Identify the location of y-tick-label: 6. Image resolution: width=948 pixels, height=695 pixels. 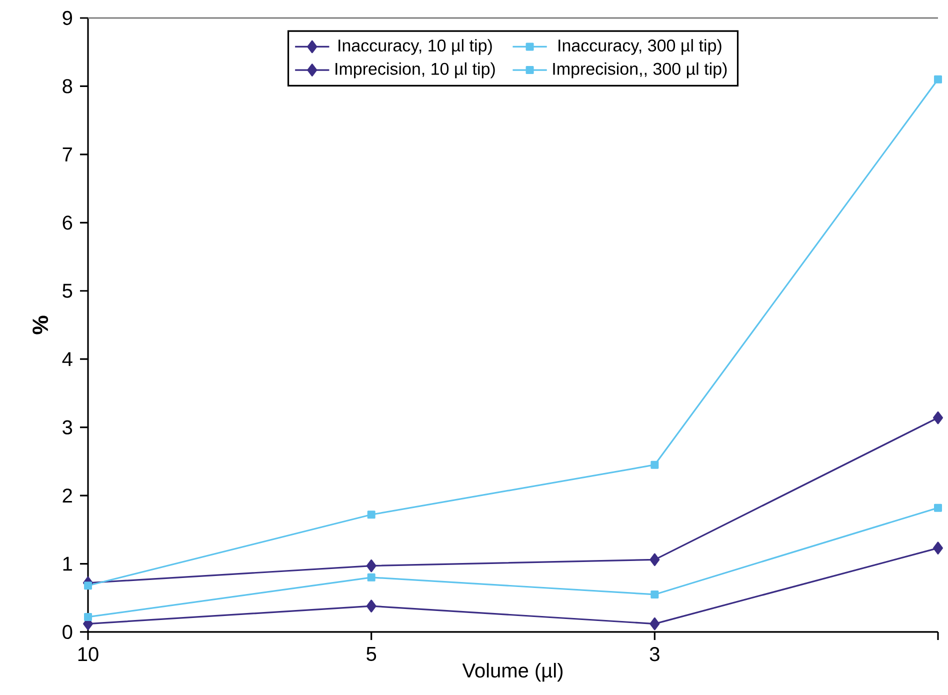
(67, 223).